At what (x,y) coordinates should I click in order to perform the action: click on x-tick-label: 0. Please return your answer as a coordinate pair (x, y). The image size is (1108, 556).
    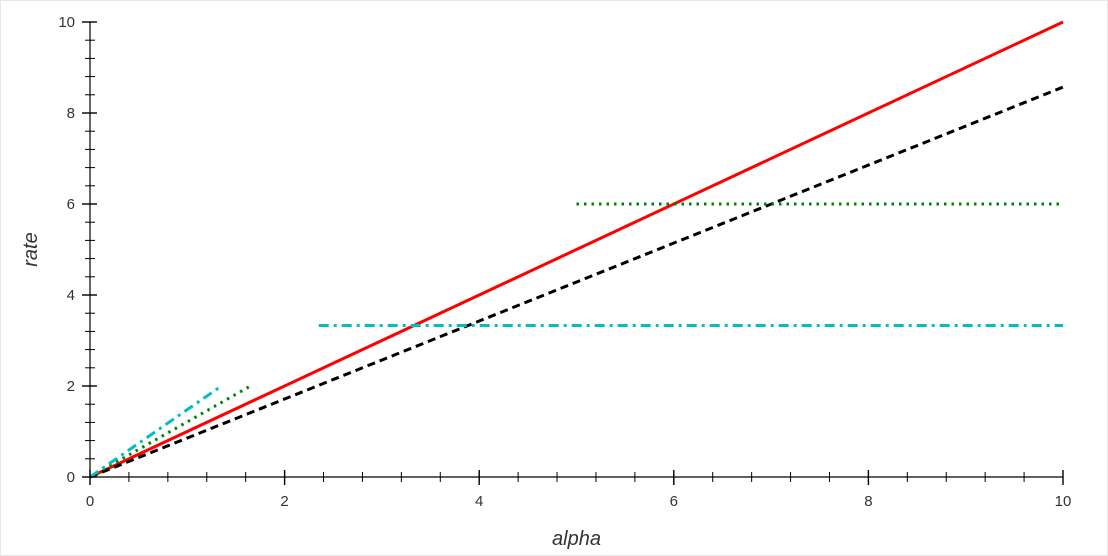
    Looking at the image, I should click on (90, 501).